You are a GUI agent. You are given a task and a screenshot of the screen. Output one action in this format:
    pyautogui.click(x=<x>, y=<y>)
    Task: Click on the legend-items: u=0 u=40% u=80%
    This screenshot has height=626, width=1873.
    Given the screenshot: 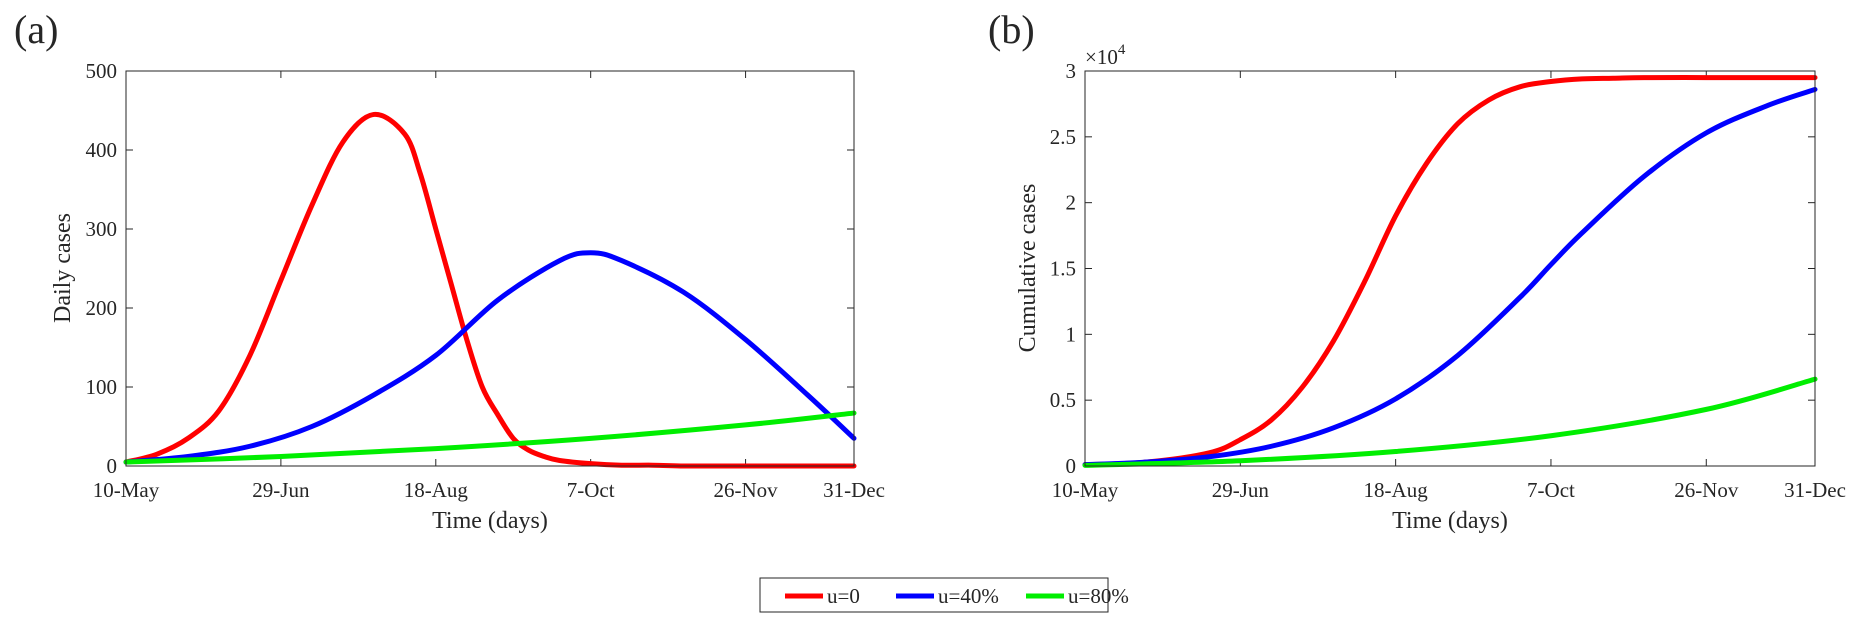 What is the action you would take?
    pyautogui.click(x=957, y=596)
    